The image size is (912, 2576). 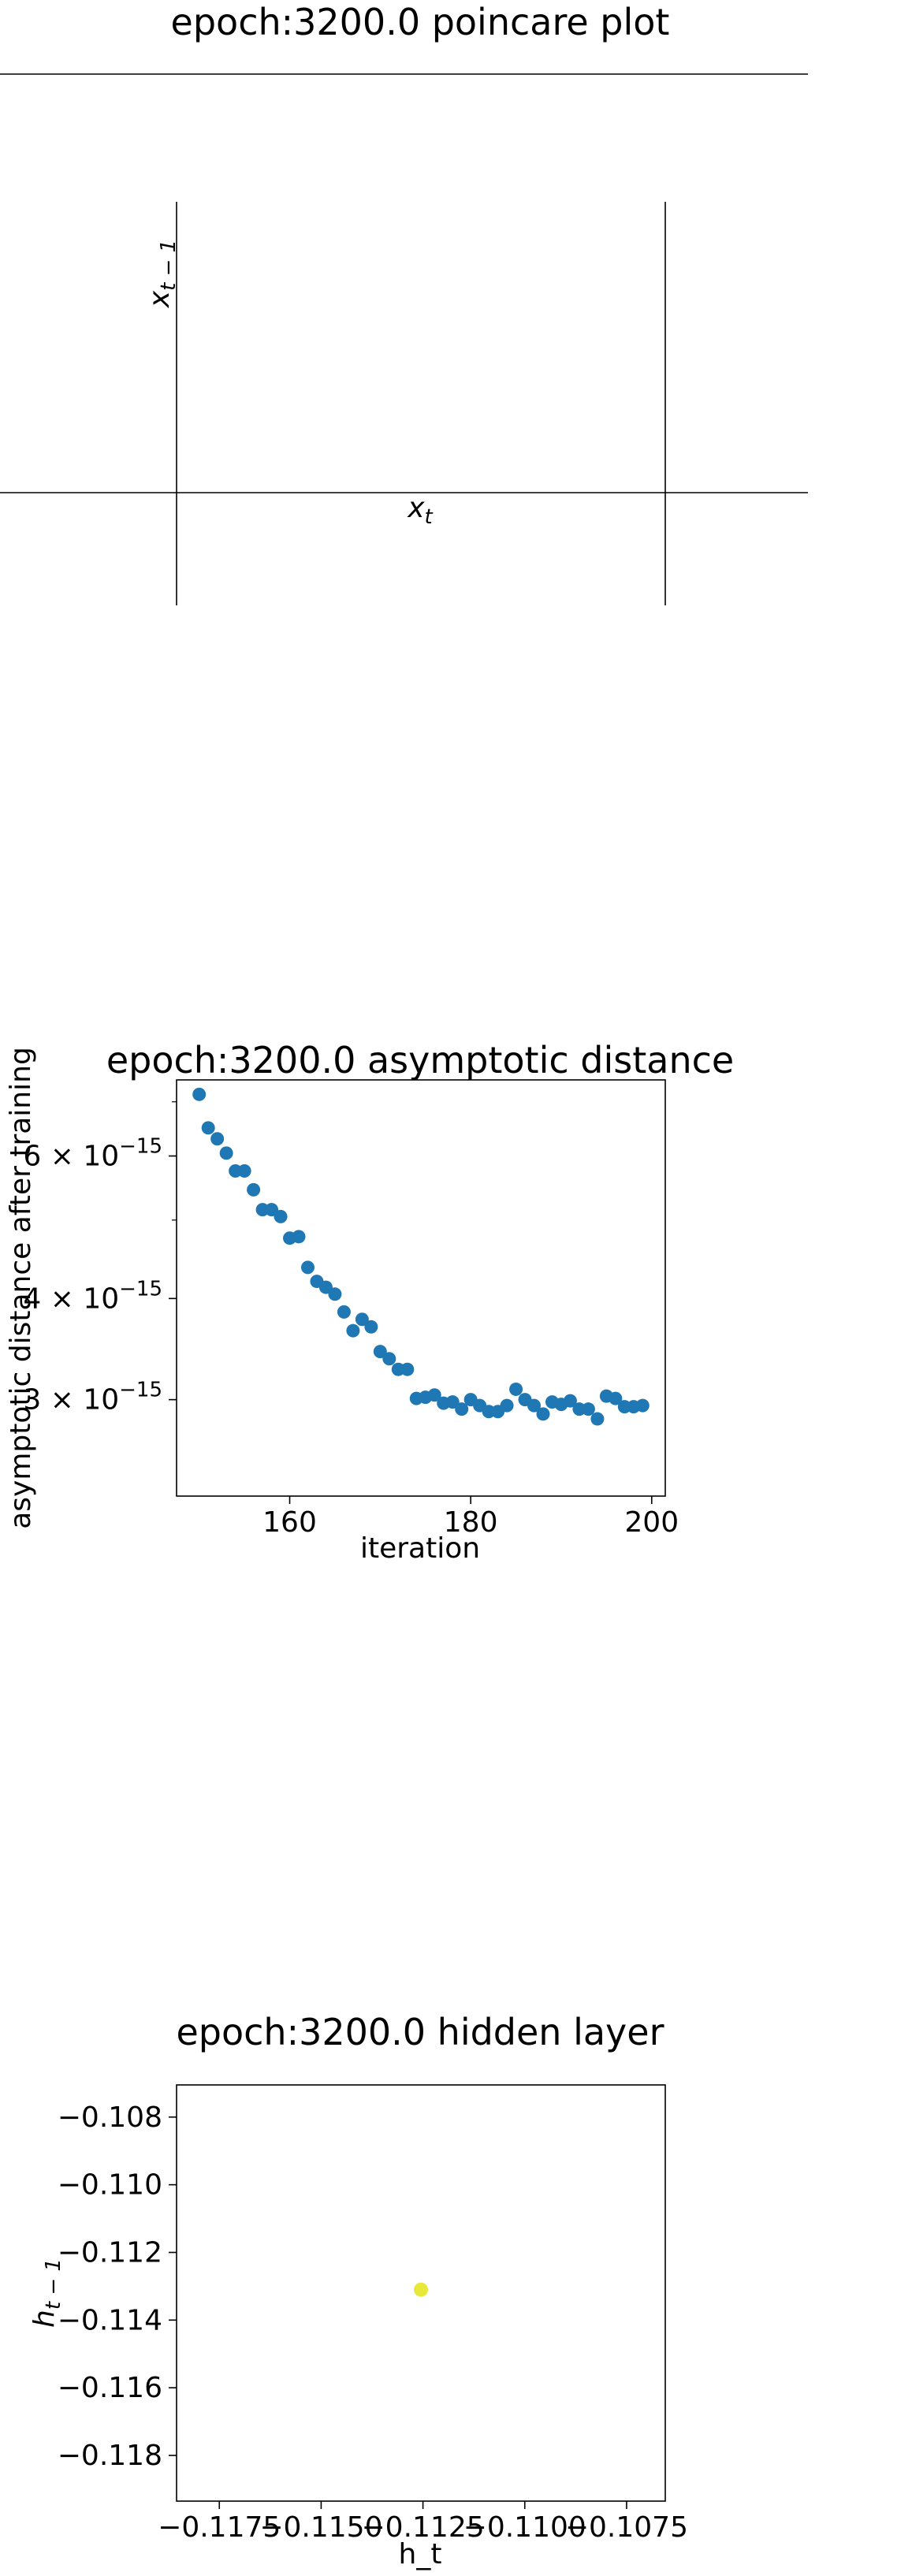 What do you see at coordinates (110, 2388) in the screenshot?
I see `y-tick-label: −0.116` at bounding box center [110, 2388].